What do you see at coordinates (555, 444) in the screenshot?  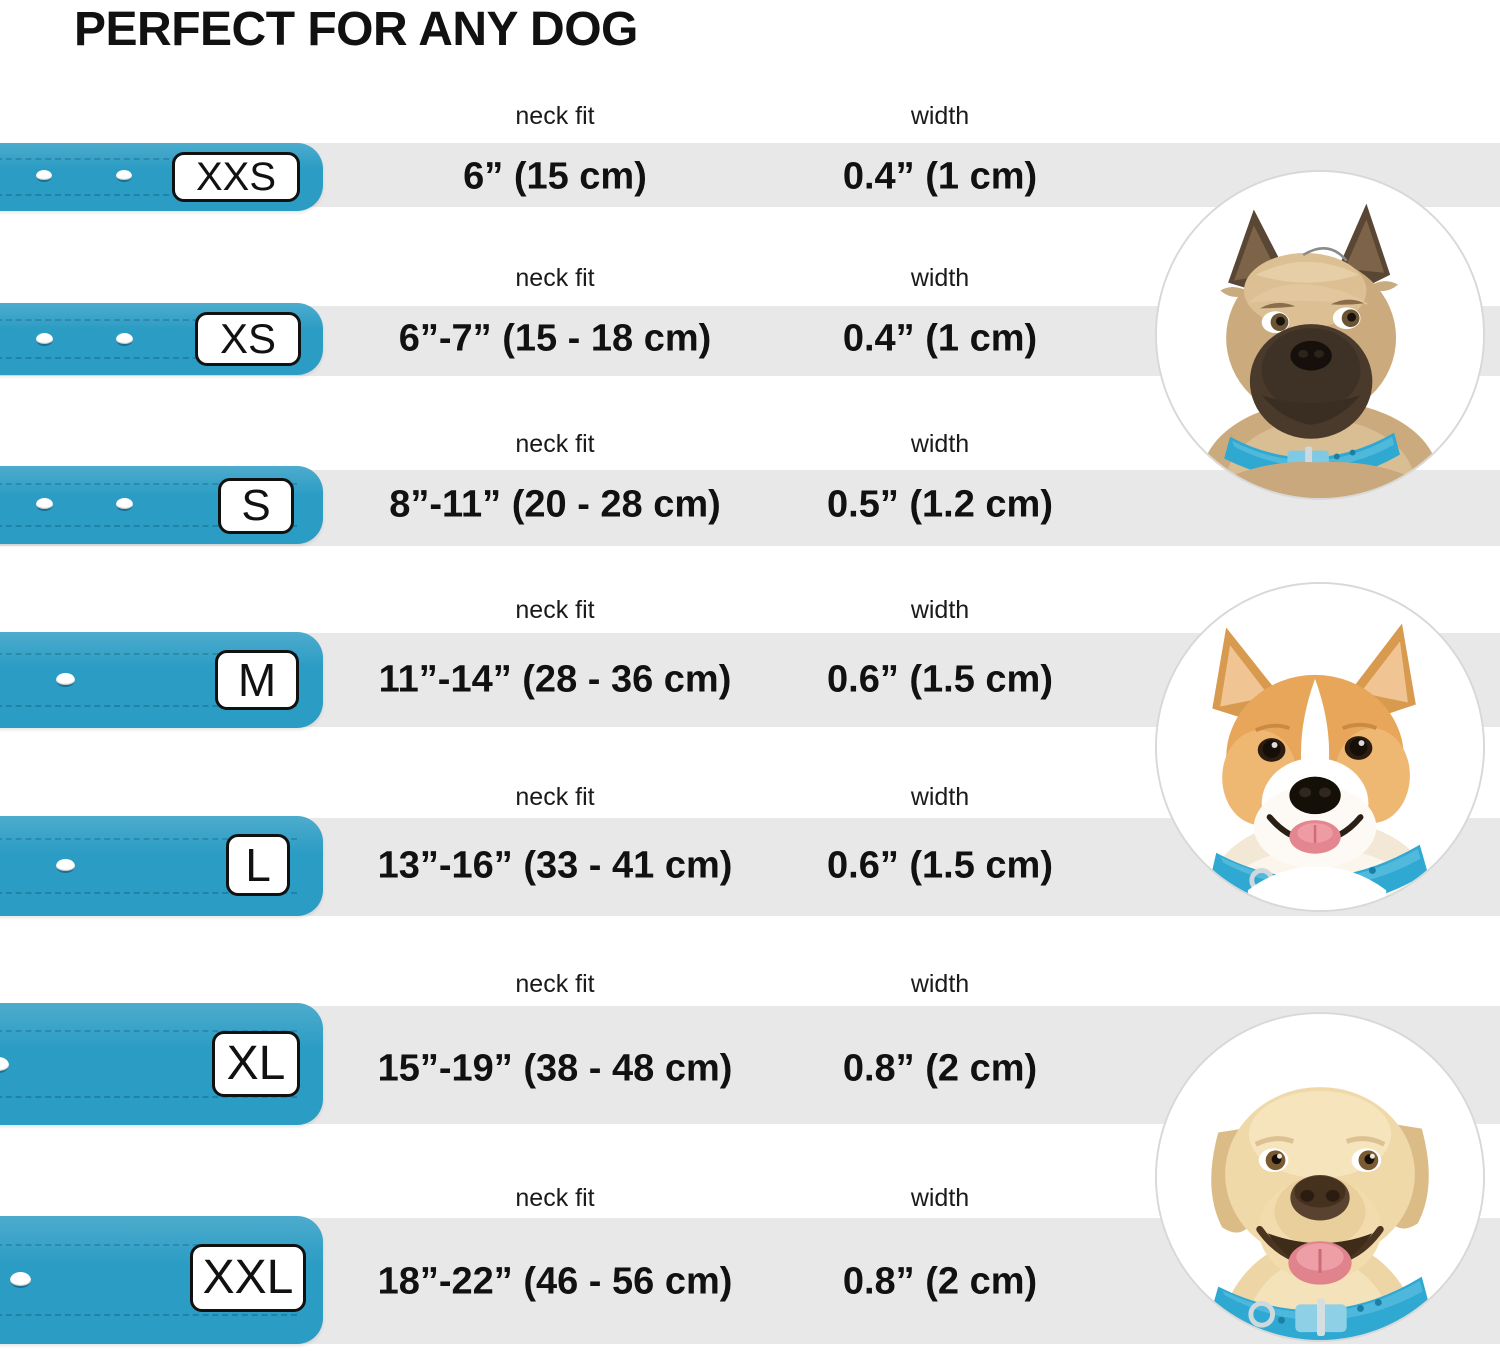 I see `col-header-neck-fit-s: neck fit` at bounding box center [555, 444].